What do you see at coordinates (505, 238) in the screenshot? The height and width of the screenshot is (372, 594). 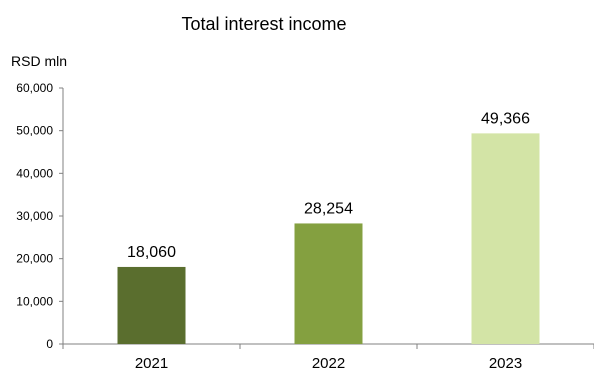 I see `bar-2023` at bounding box center [505, 238].